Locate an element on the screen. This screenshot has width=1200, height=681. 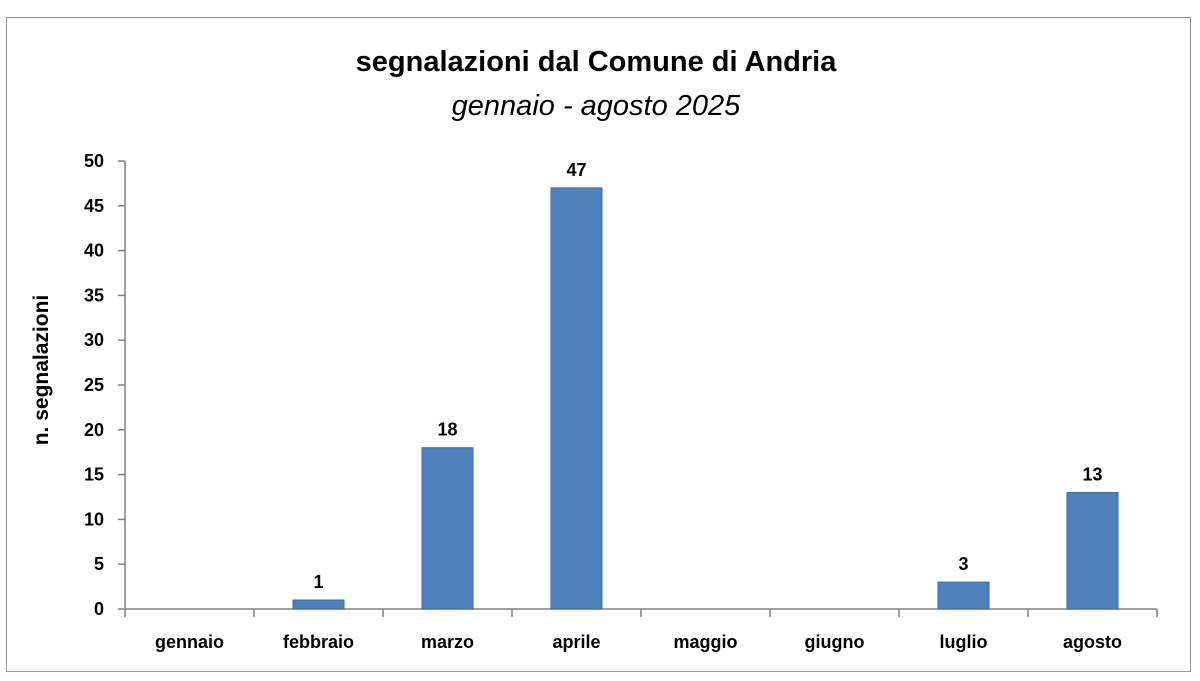
x-tick-label: gennaio is located at coordinates (189, 642).